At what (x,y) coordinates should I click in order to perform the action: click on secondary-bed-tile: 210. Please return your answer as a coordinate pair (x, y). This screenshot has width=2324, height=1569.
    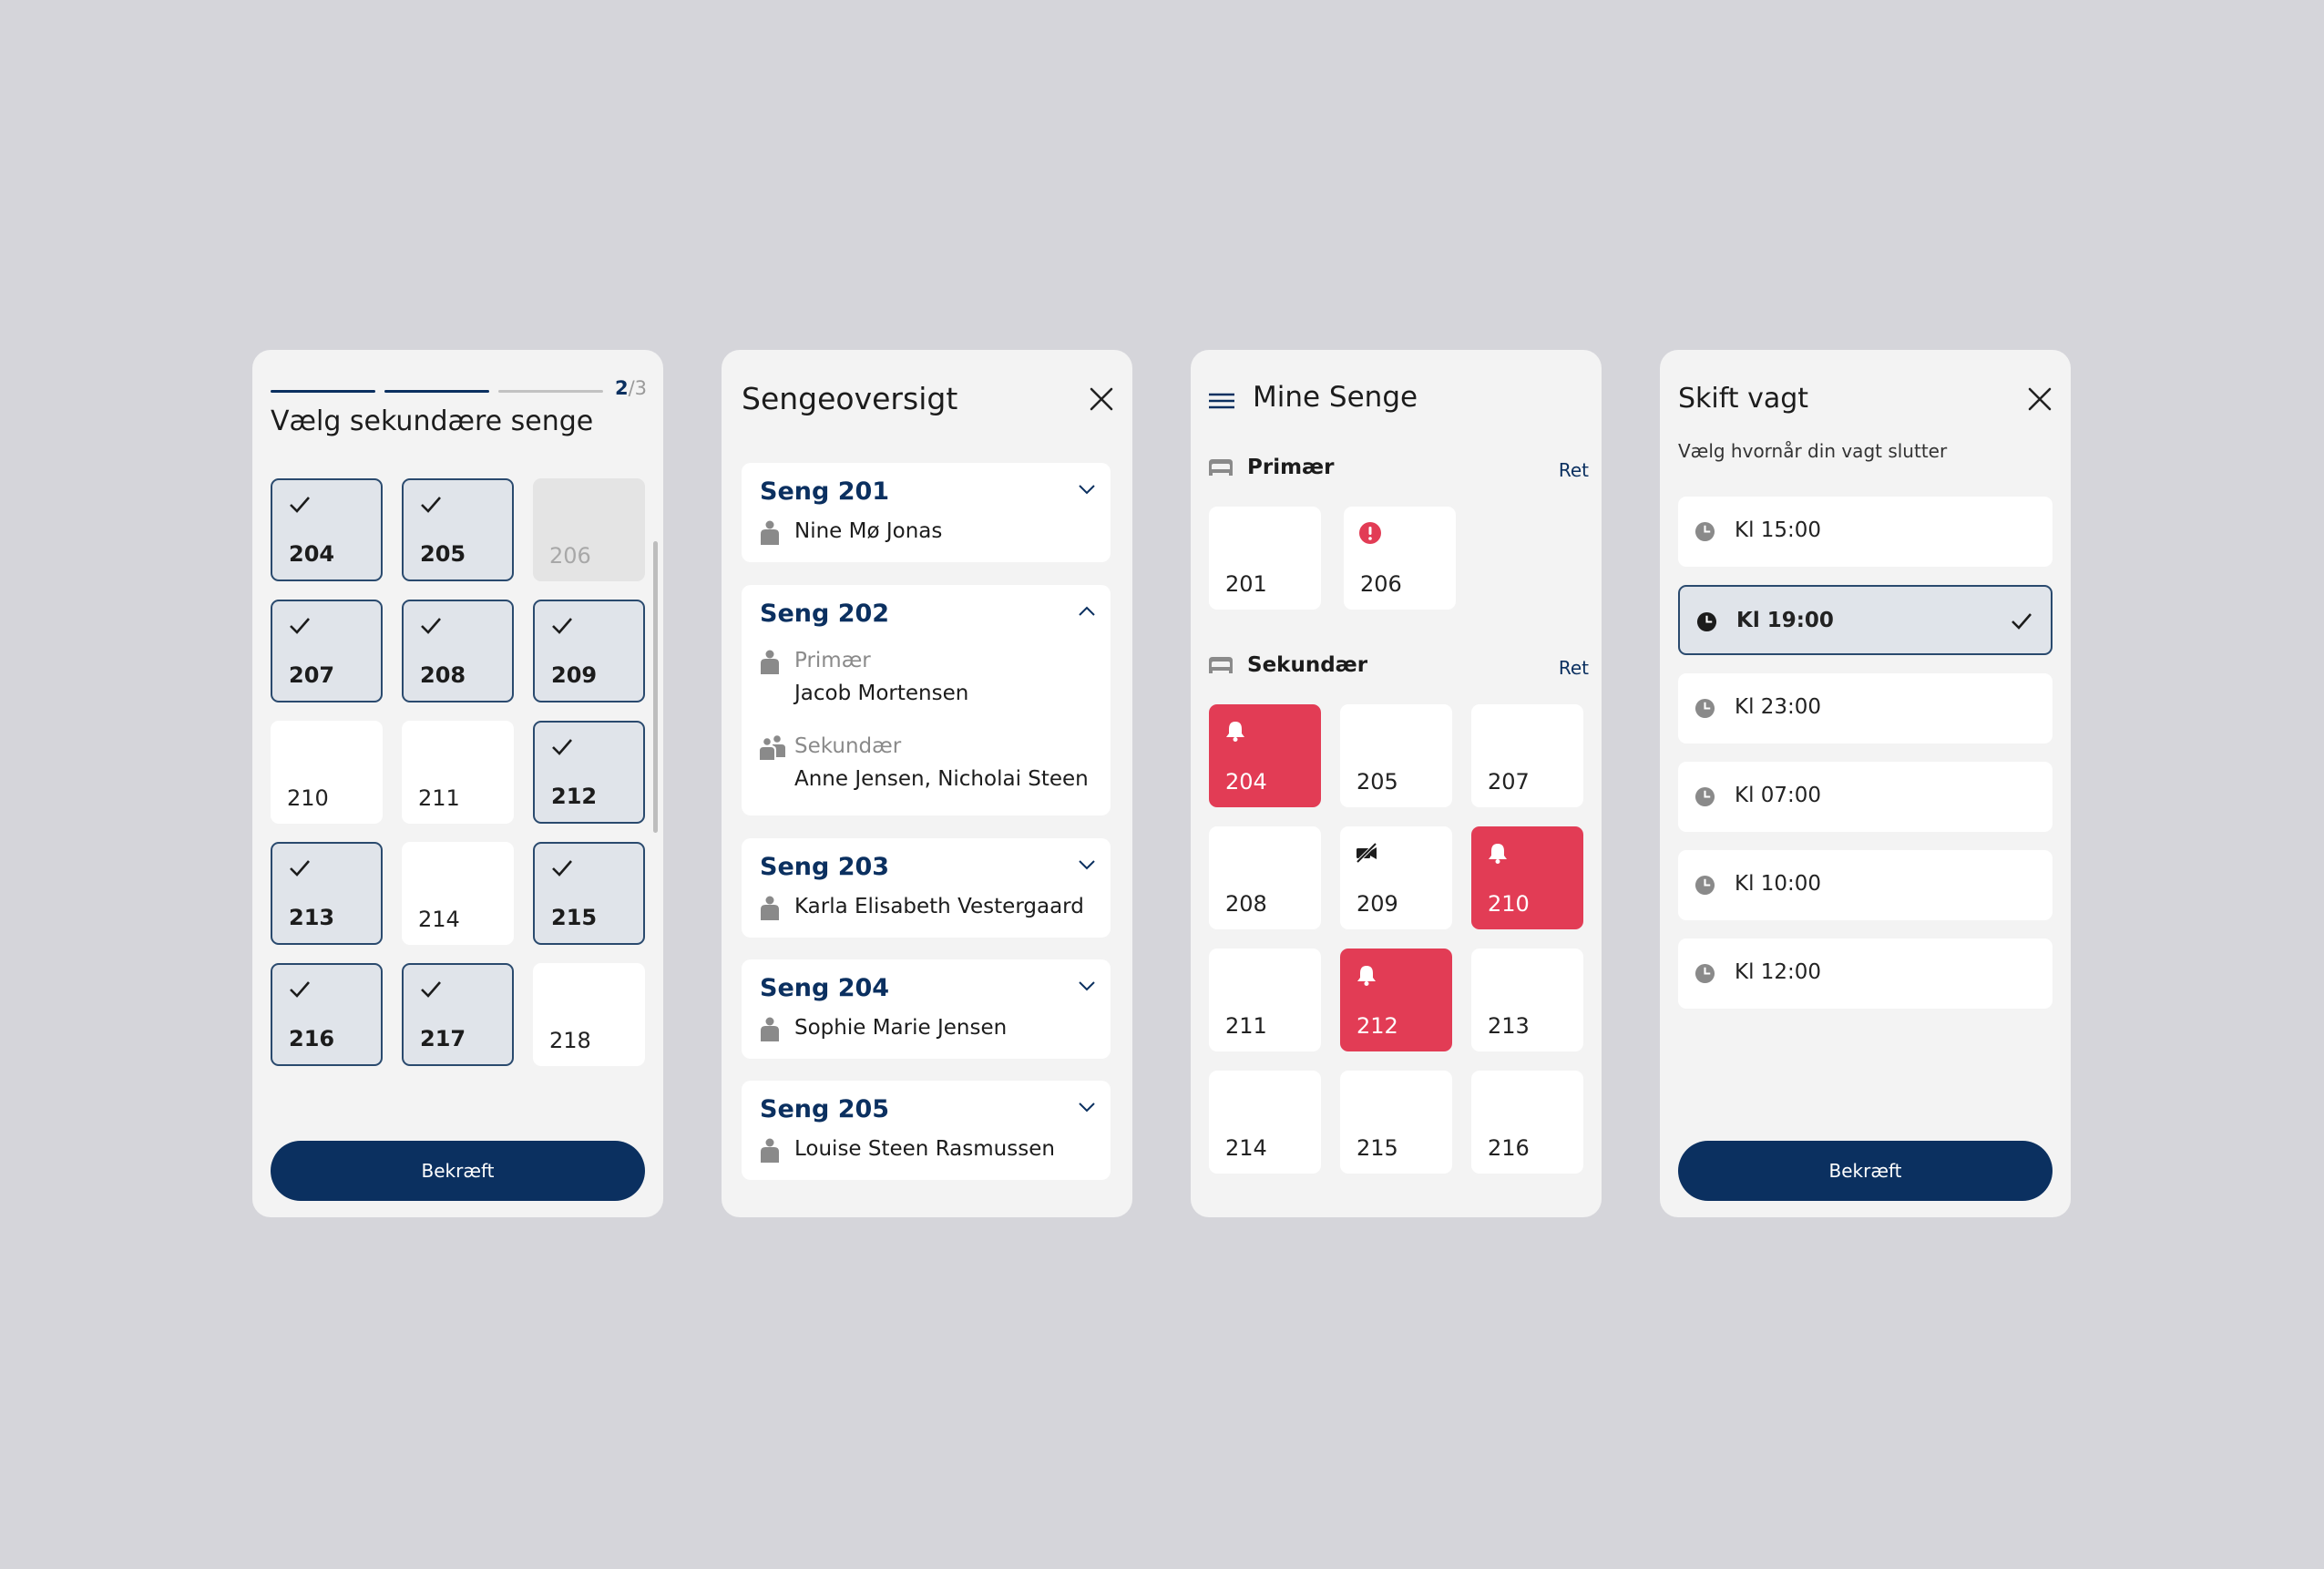
    Looking at the image, I should click on (1527, 877).